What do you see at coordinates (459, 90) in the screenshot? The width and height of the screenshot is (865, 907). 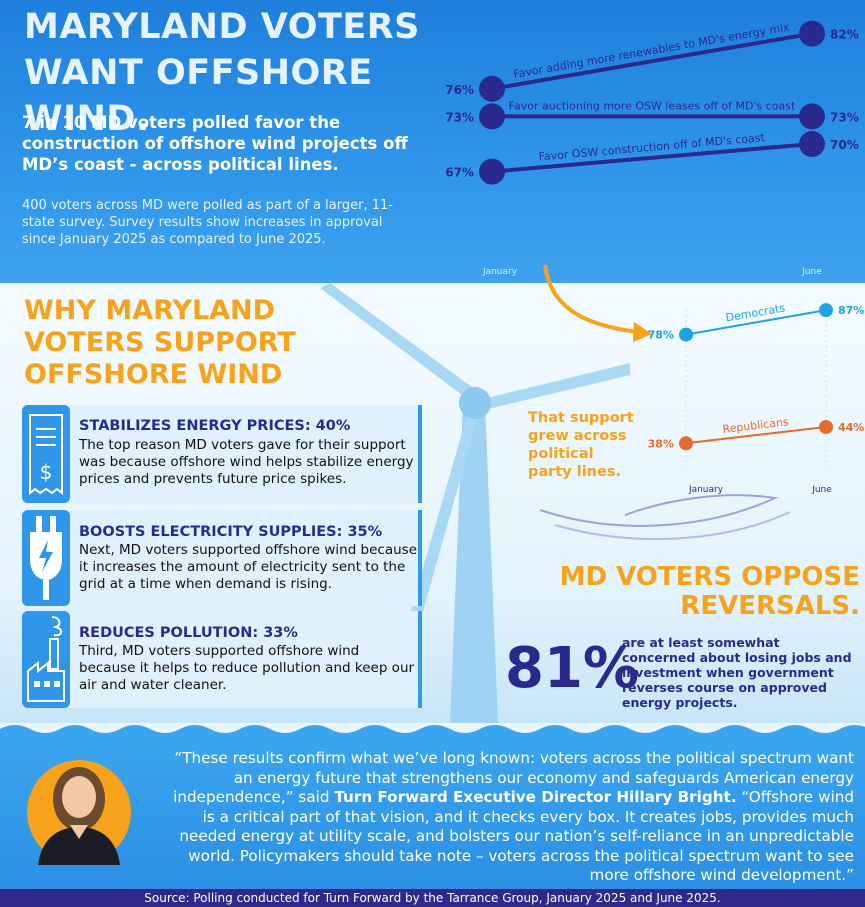 I see `data-label: 76%` at bounding box center [459, 90].